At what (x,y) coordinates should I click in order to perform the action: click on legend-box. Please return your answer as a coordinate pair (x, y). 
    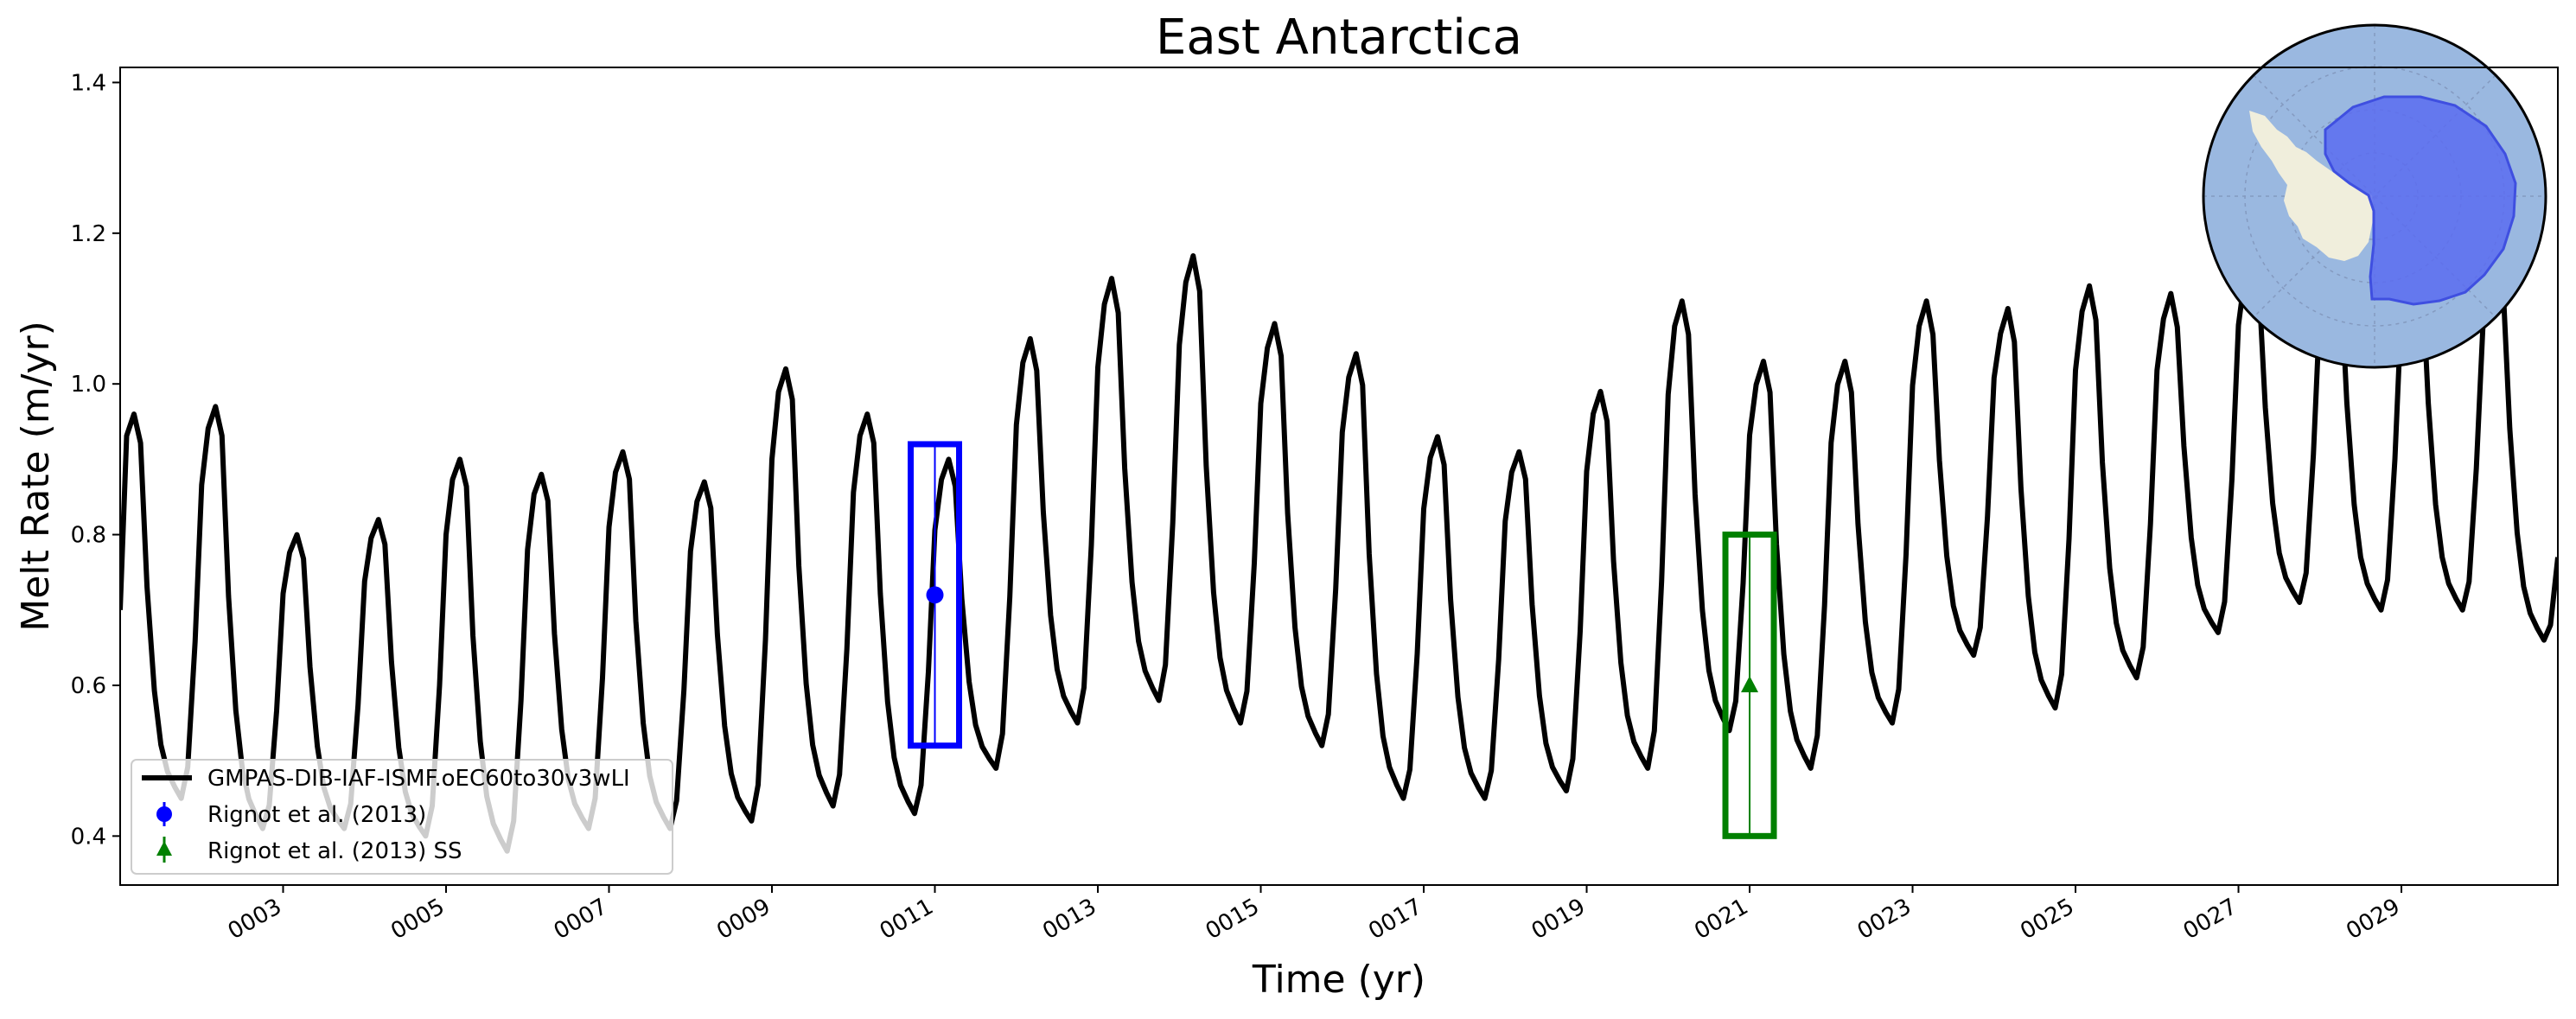
    Looking at the image, I should click on (402, 817).